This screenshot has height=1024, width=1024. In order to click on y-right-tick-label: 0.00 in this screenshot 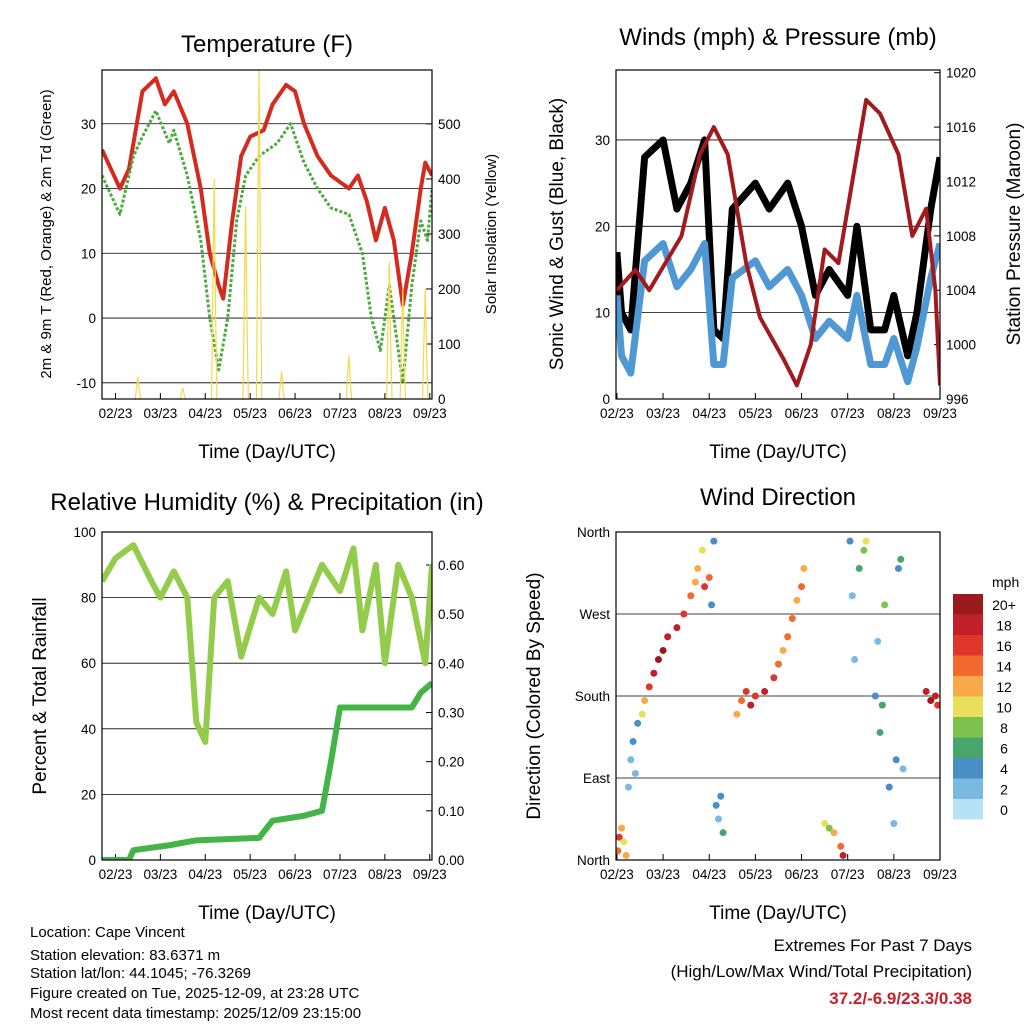, I will do `click(451, 860)`.